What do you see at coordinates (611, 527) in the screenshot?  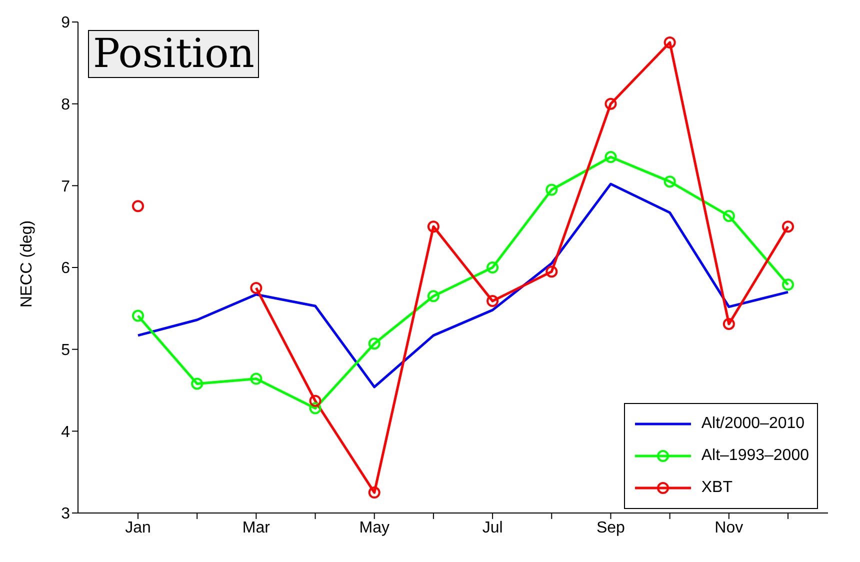 I see `x-tick-label: Sep` at bounding box center [611, 527].